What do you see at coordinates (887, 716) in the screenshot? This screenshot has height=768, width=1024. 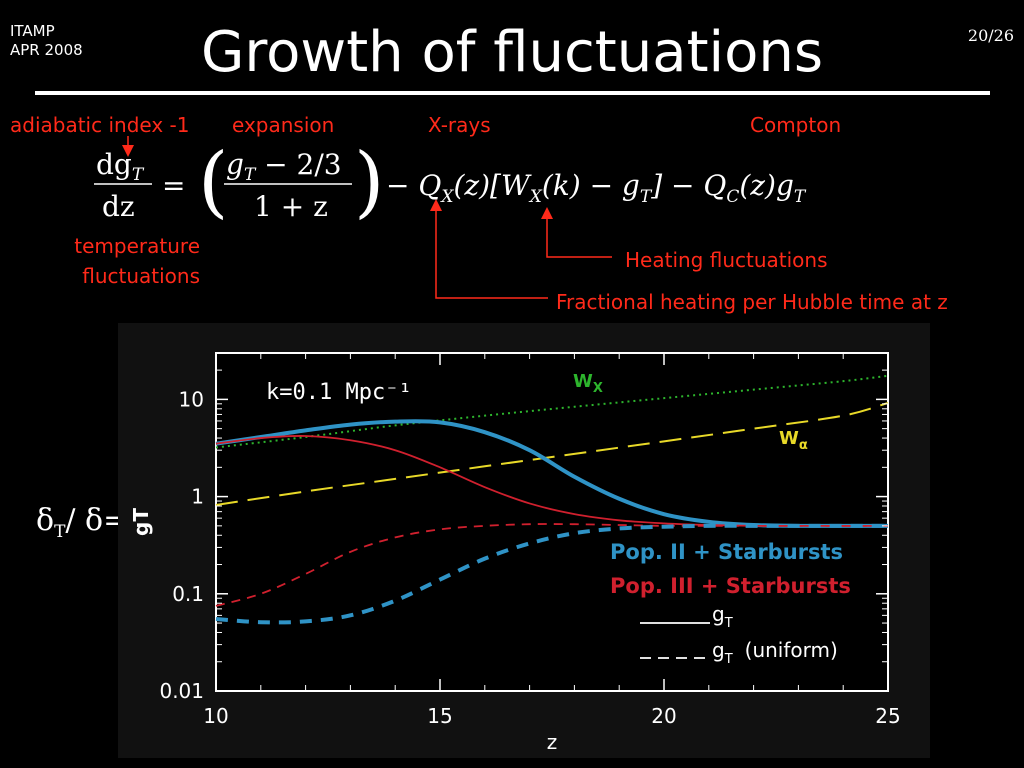 I see `x-tick-label: 25` at bounding box center [887, 716].